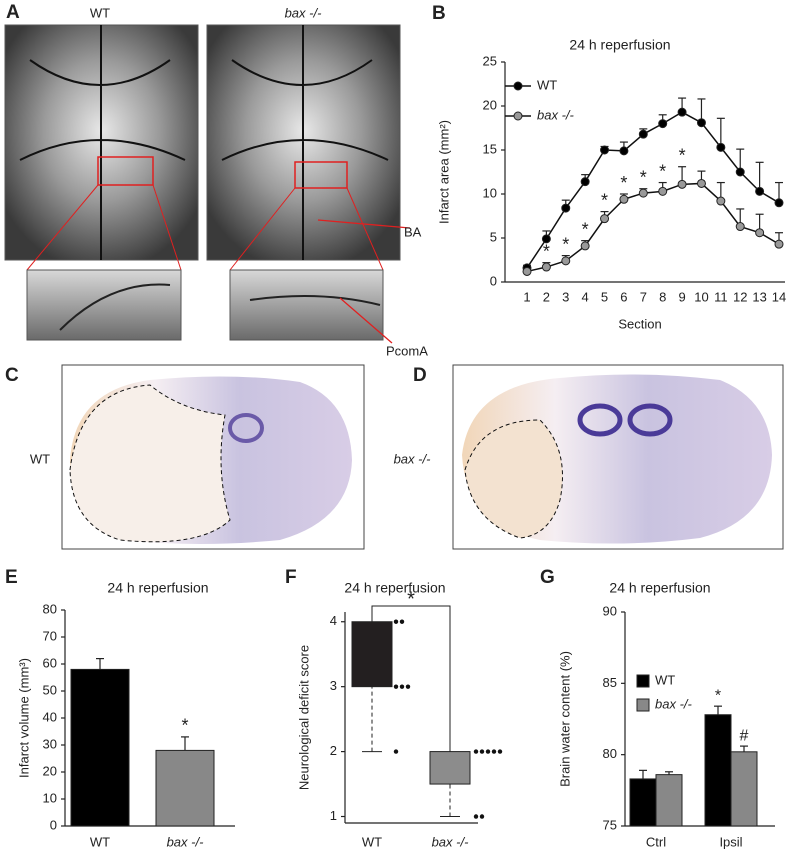 Image resolution: width=789 pixels, height=853 pixels. I want to click on y-tick-label: 50, so click(50, 689).